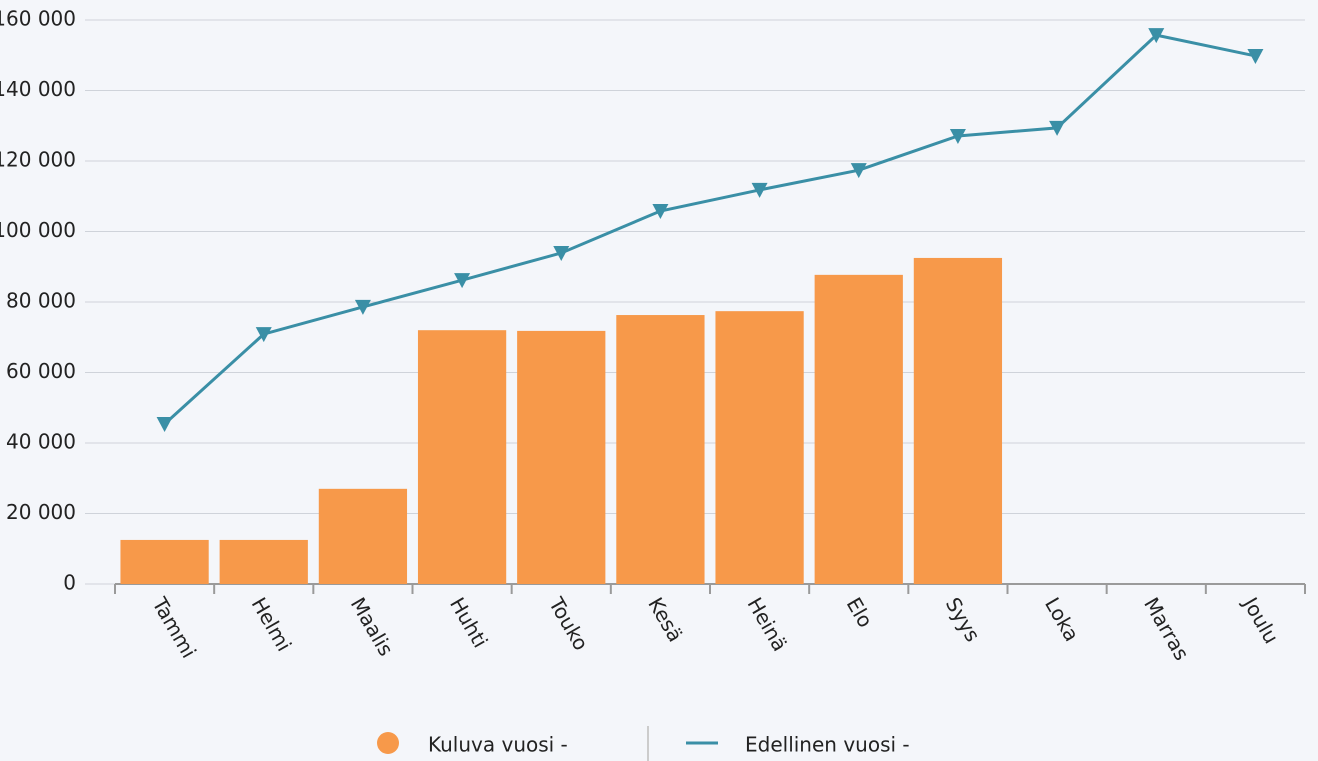 The width and height of the screenshot is (1318, 761). What do you see at coordinates (41, 371) in the screenshot?
I see `y-tick-label: 60 000` at bounding box center [41, 371].